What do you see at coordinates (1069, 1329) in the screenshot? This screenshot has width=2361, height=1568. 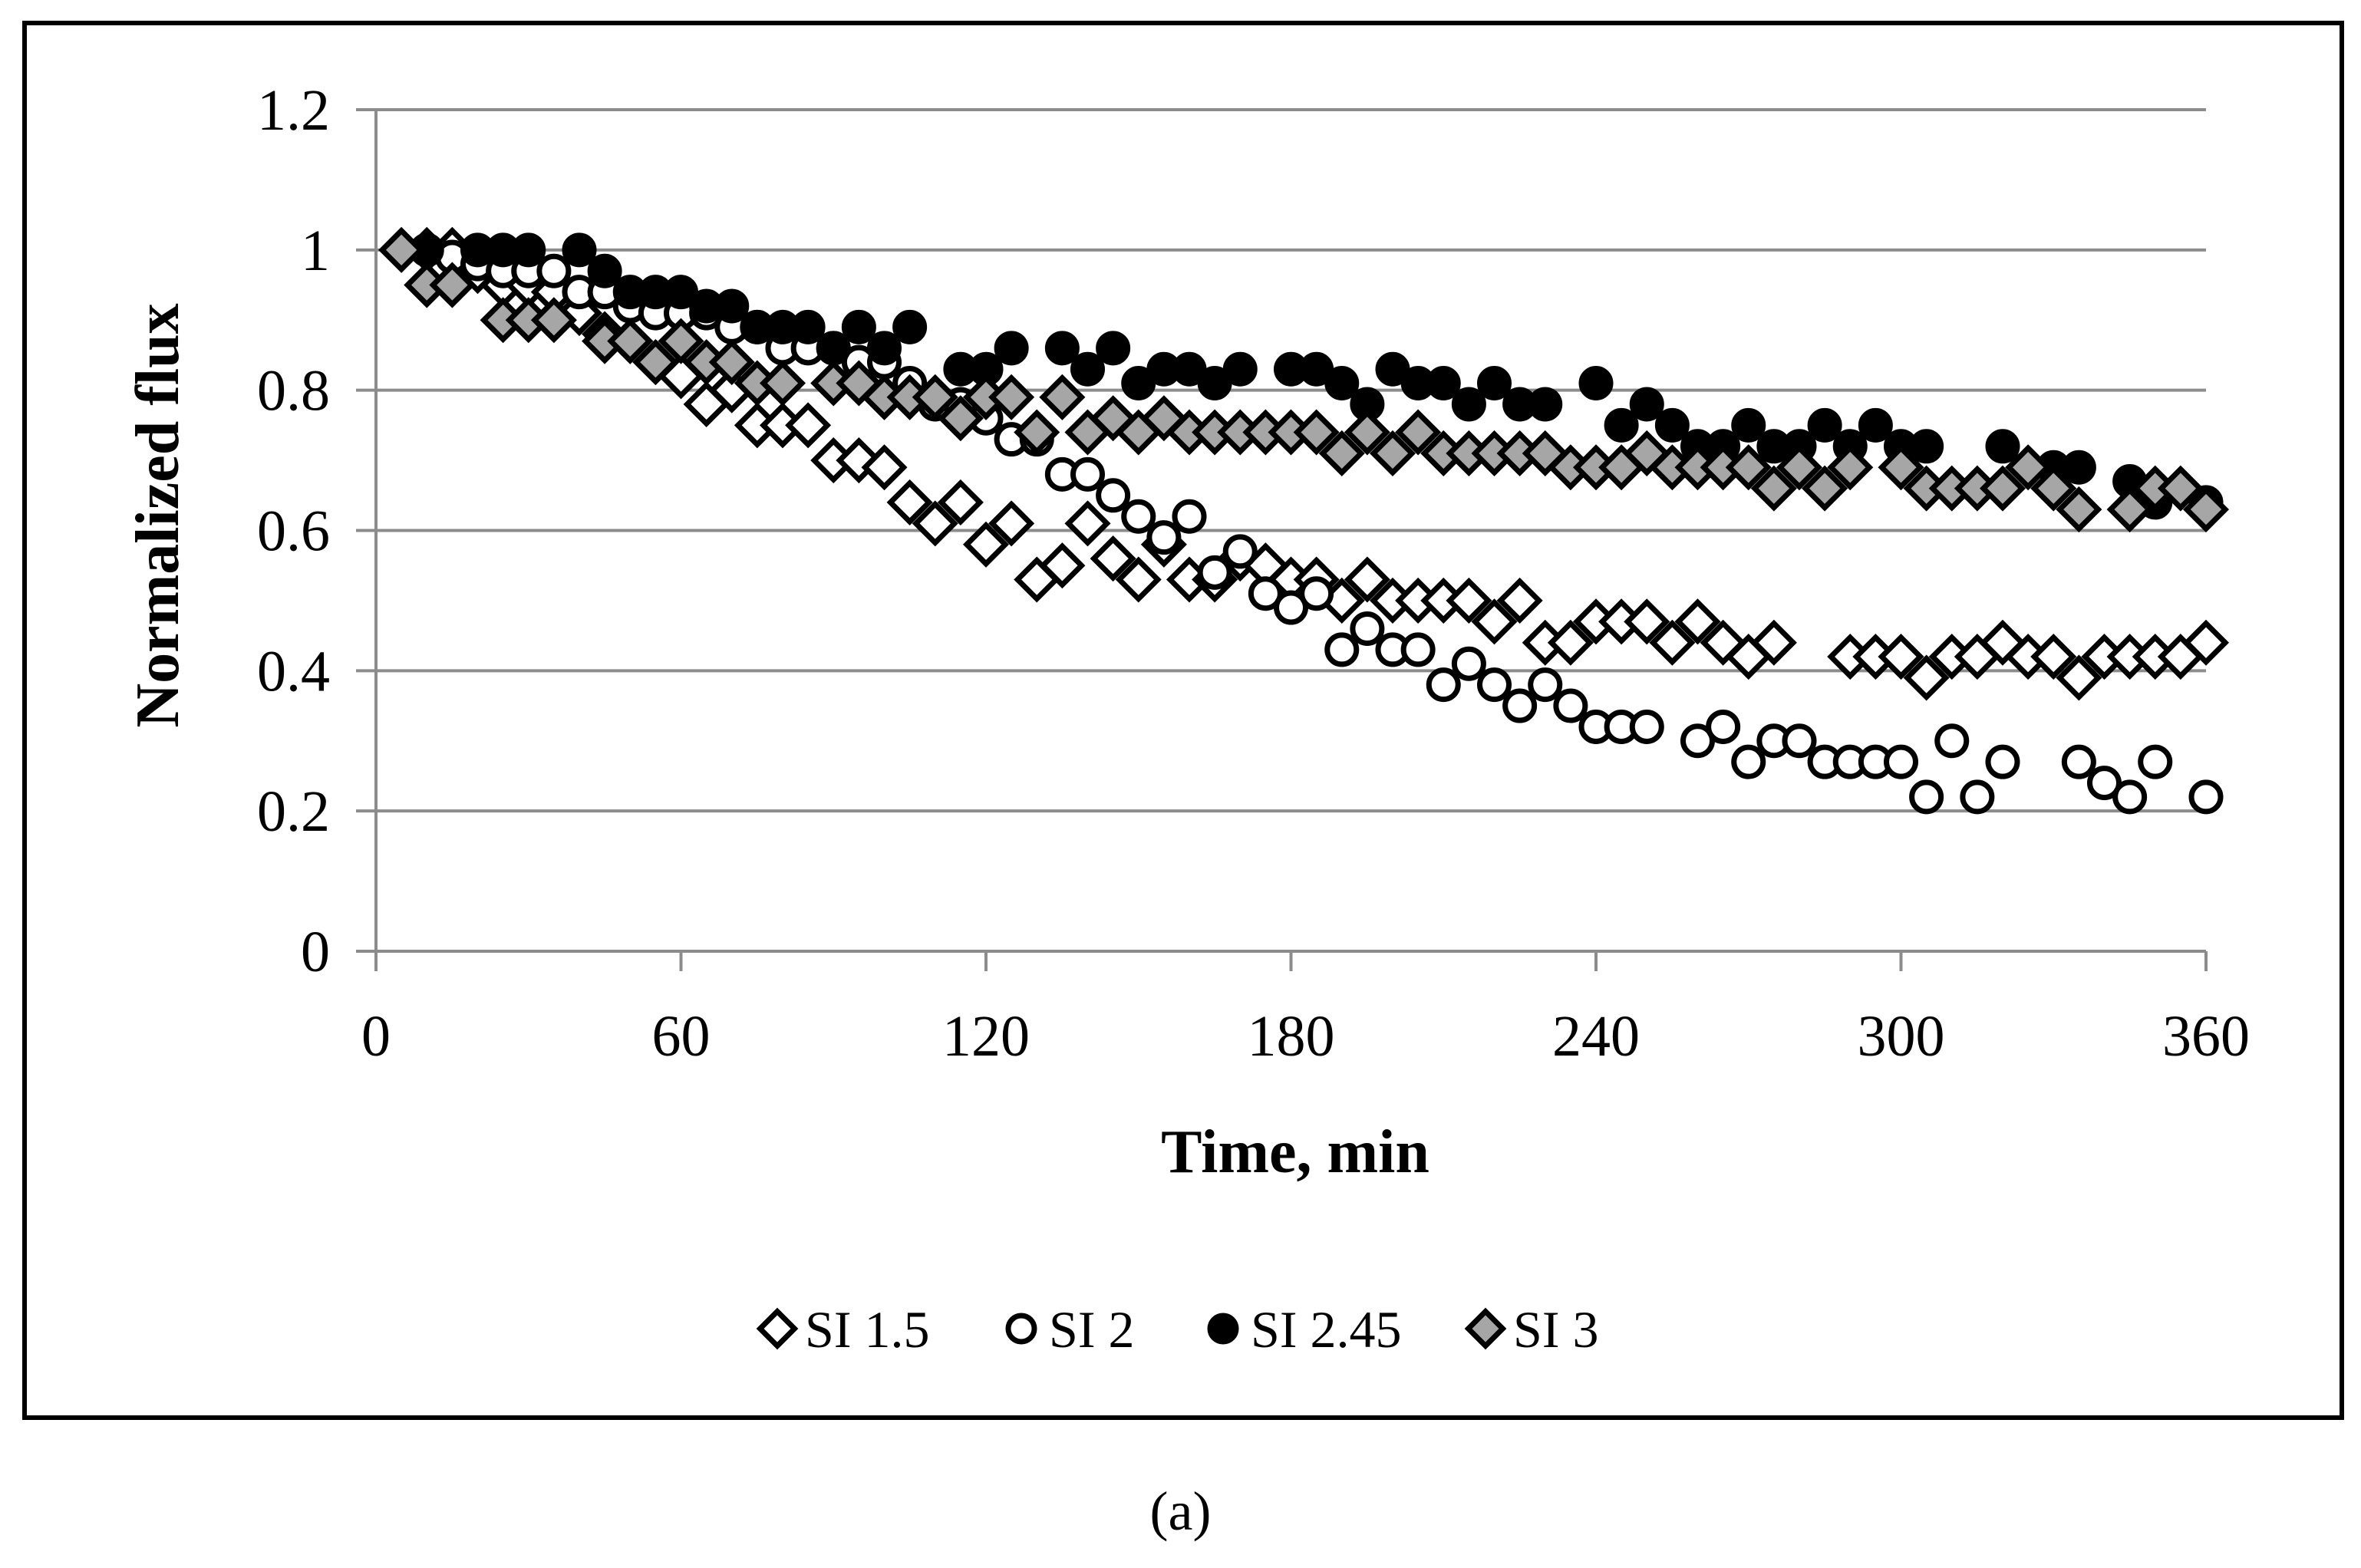 I see `legend-item-si-2: SI 2` at bounding box center [1069, 1329].